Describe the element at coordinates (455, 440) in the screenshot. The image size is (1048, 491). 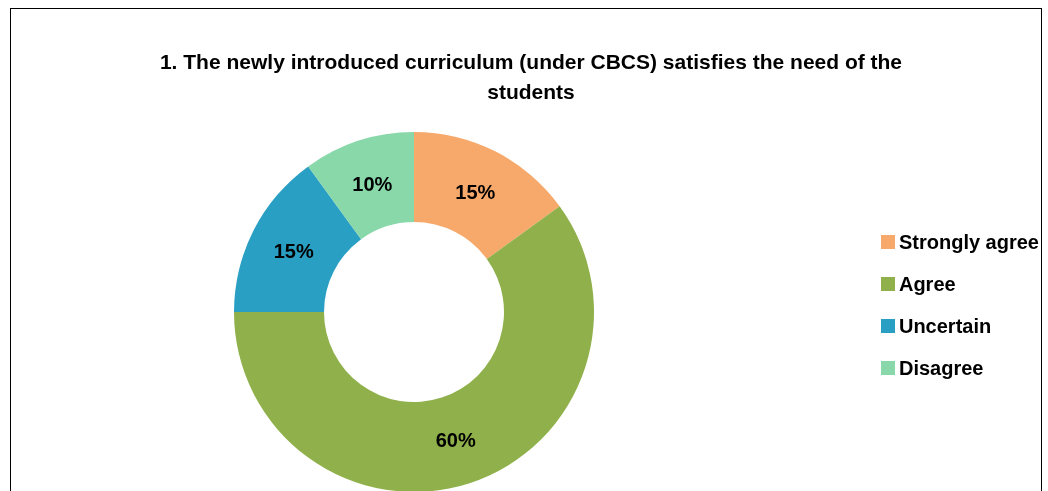
I see `data-label: 60%` at that location.